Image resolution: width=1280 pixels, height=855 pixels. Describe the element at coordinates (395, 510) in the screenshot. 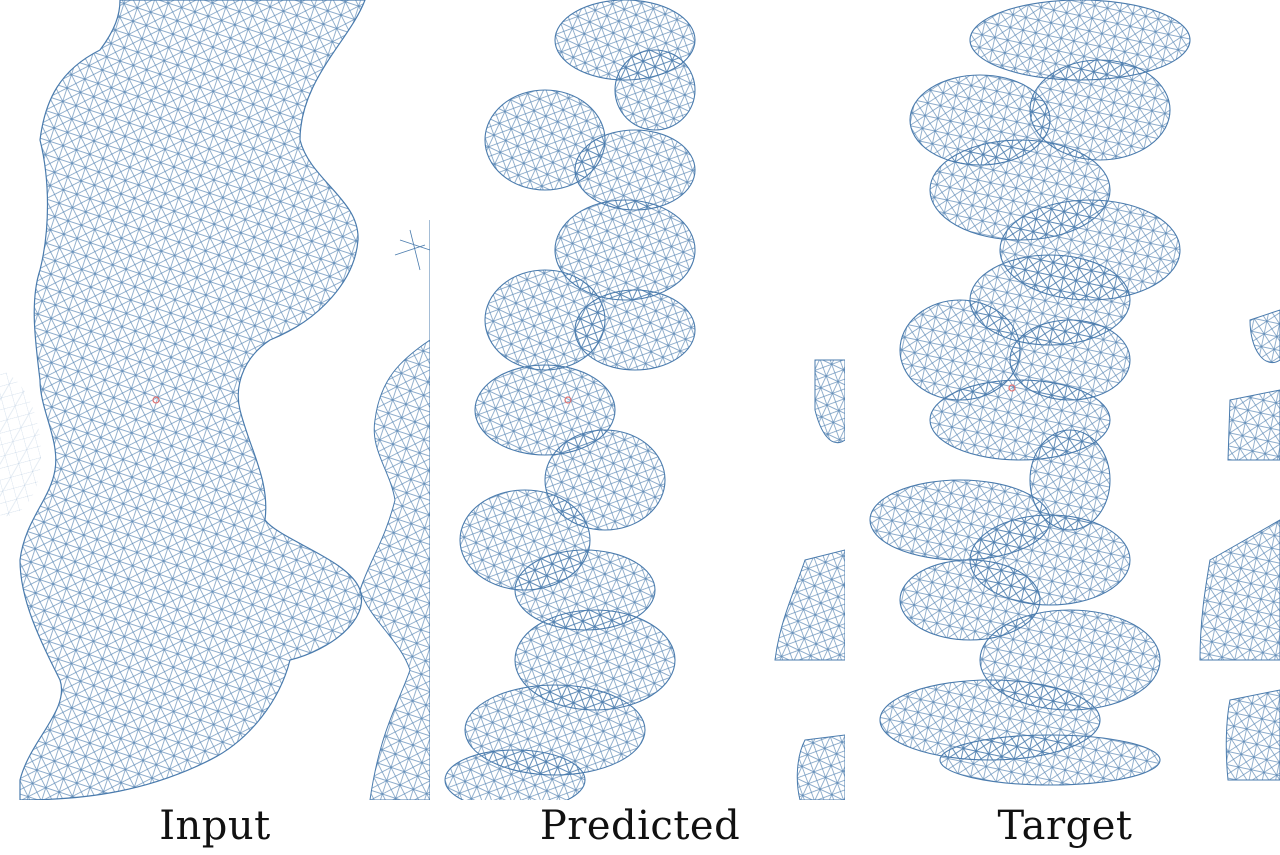

I see `input-side-strand` at that location.